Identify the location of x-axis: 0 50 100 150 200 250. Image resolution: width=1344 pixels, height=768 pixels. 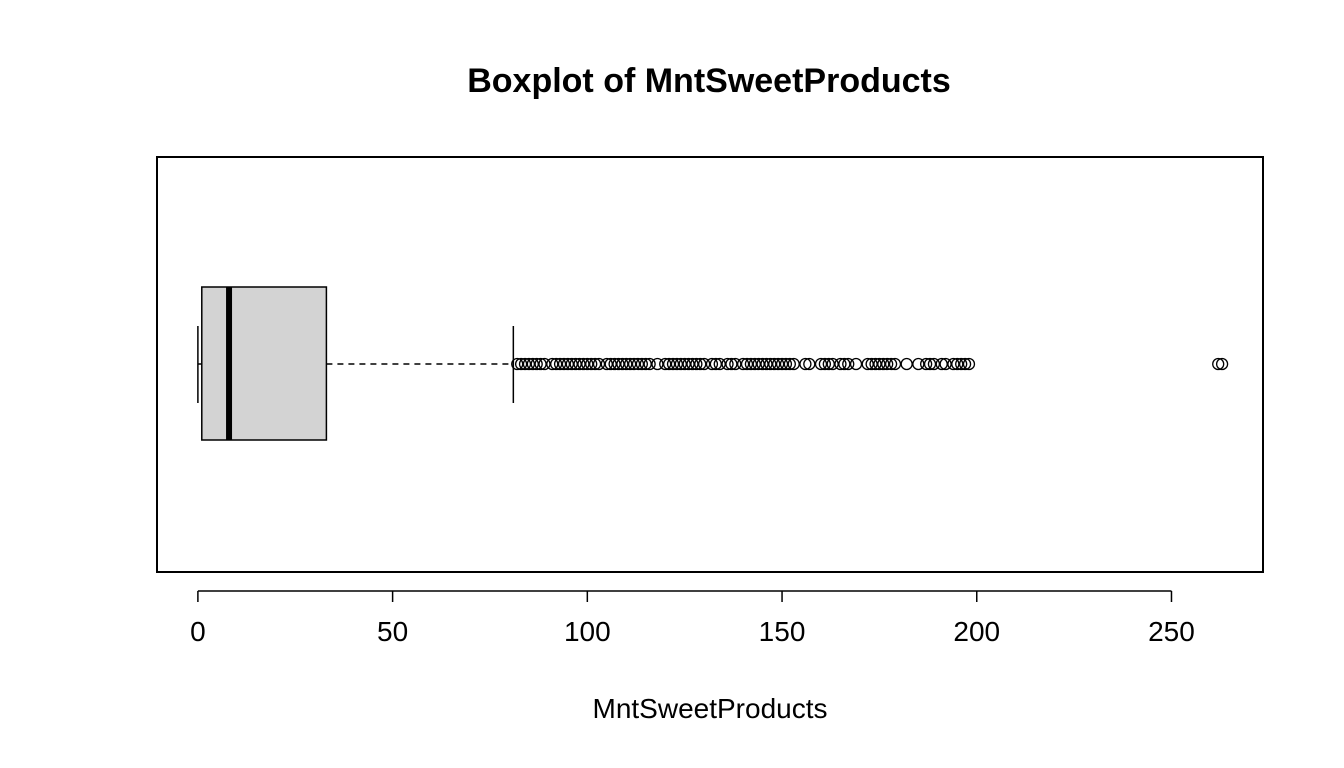
(692, 618).